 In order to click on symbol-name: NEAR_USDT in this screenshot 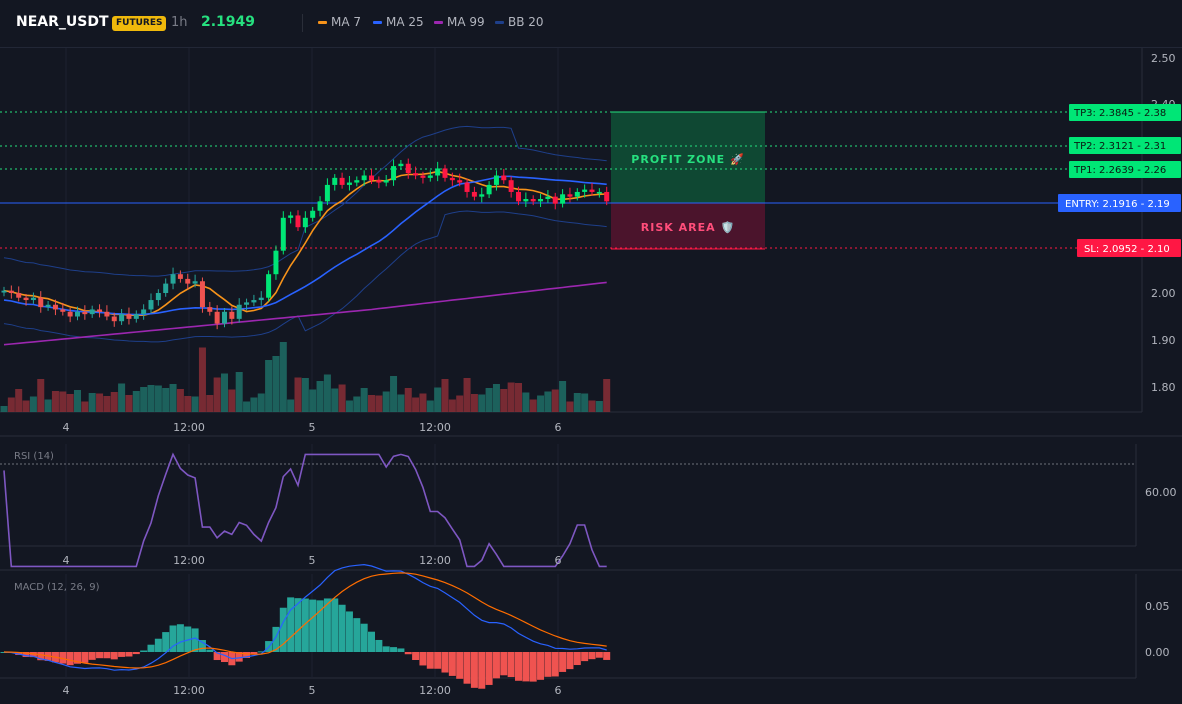, I will do `click(62, 22)`.